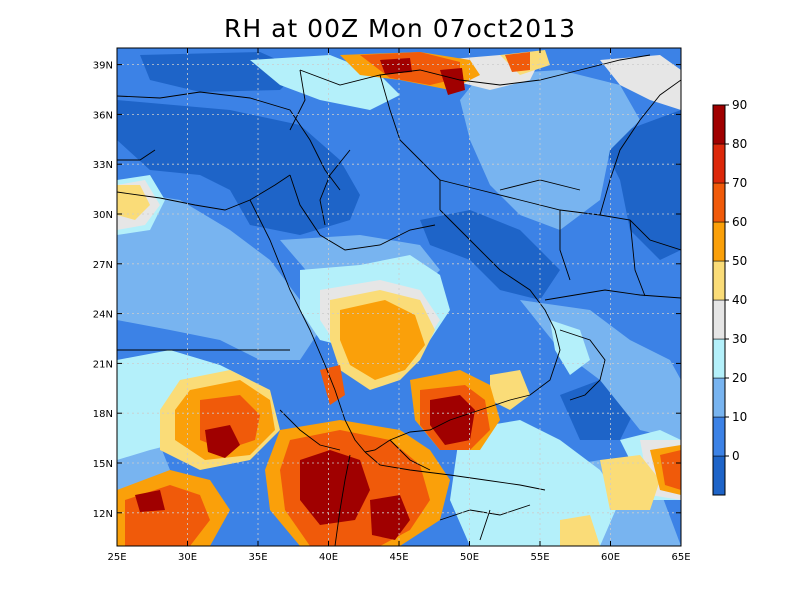 This screenshot has height=600, width=800. What do you see at coordinates (729, 297) in the screenshot?
I see `colorbar: 0 10 20 30 40 50 60 70 80 90` at bounding box center [729, 297].